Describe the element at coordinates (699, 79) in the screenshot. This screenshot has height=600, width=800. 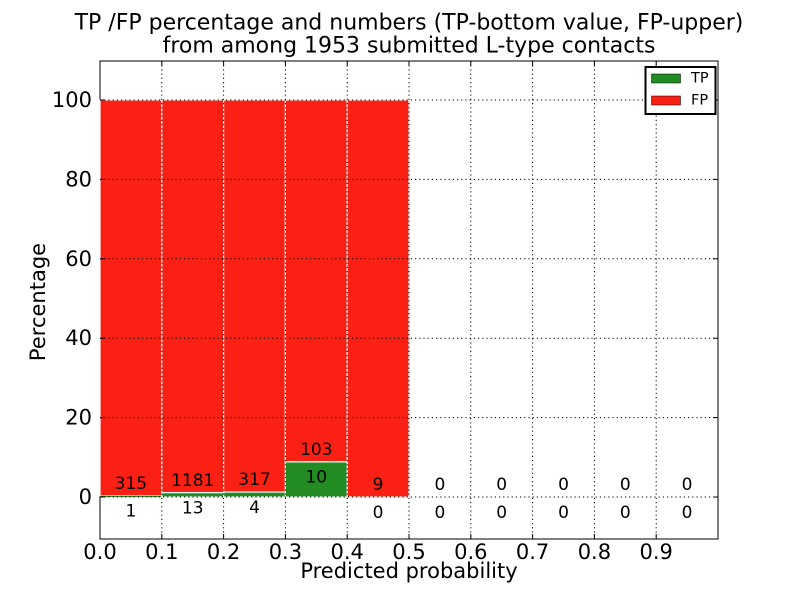
I see `legend-label-tp: TP` at that location.